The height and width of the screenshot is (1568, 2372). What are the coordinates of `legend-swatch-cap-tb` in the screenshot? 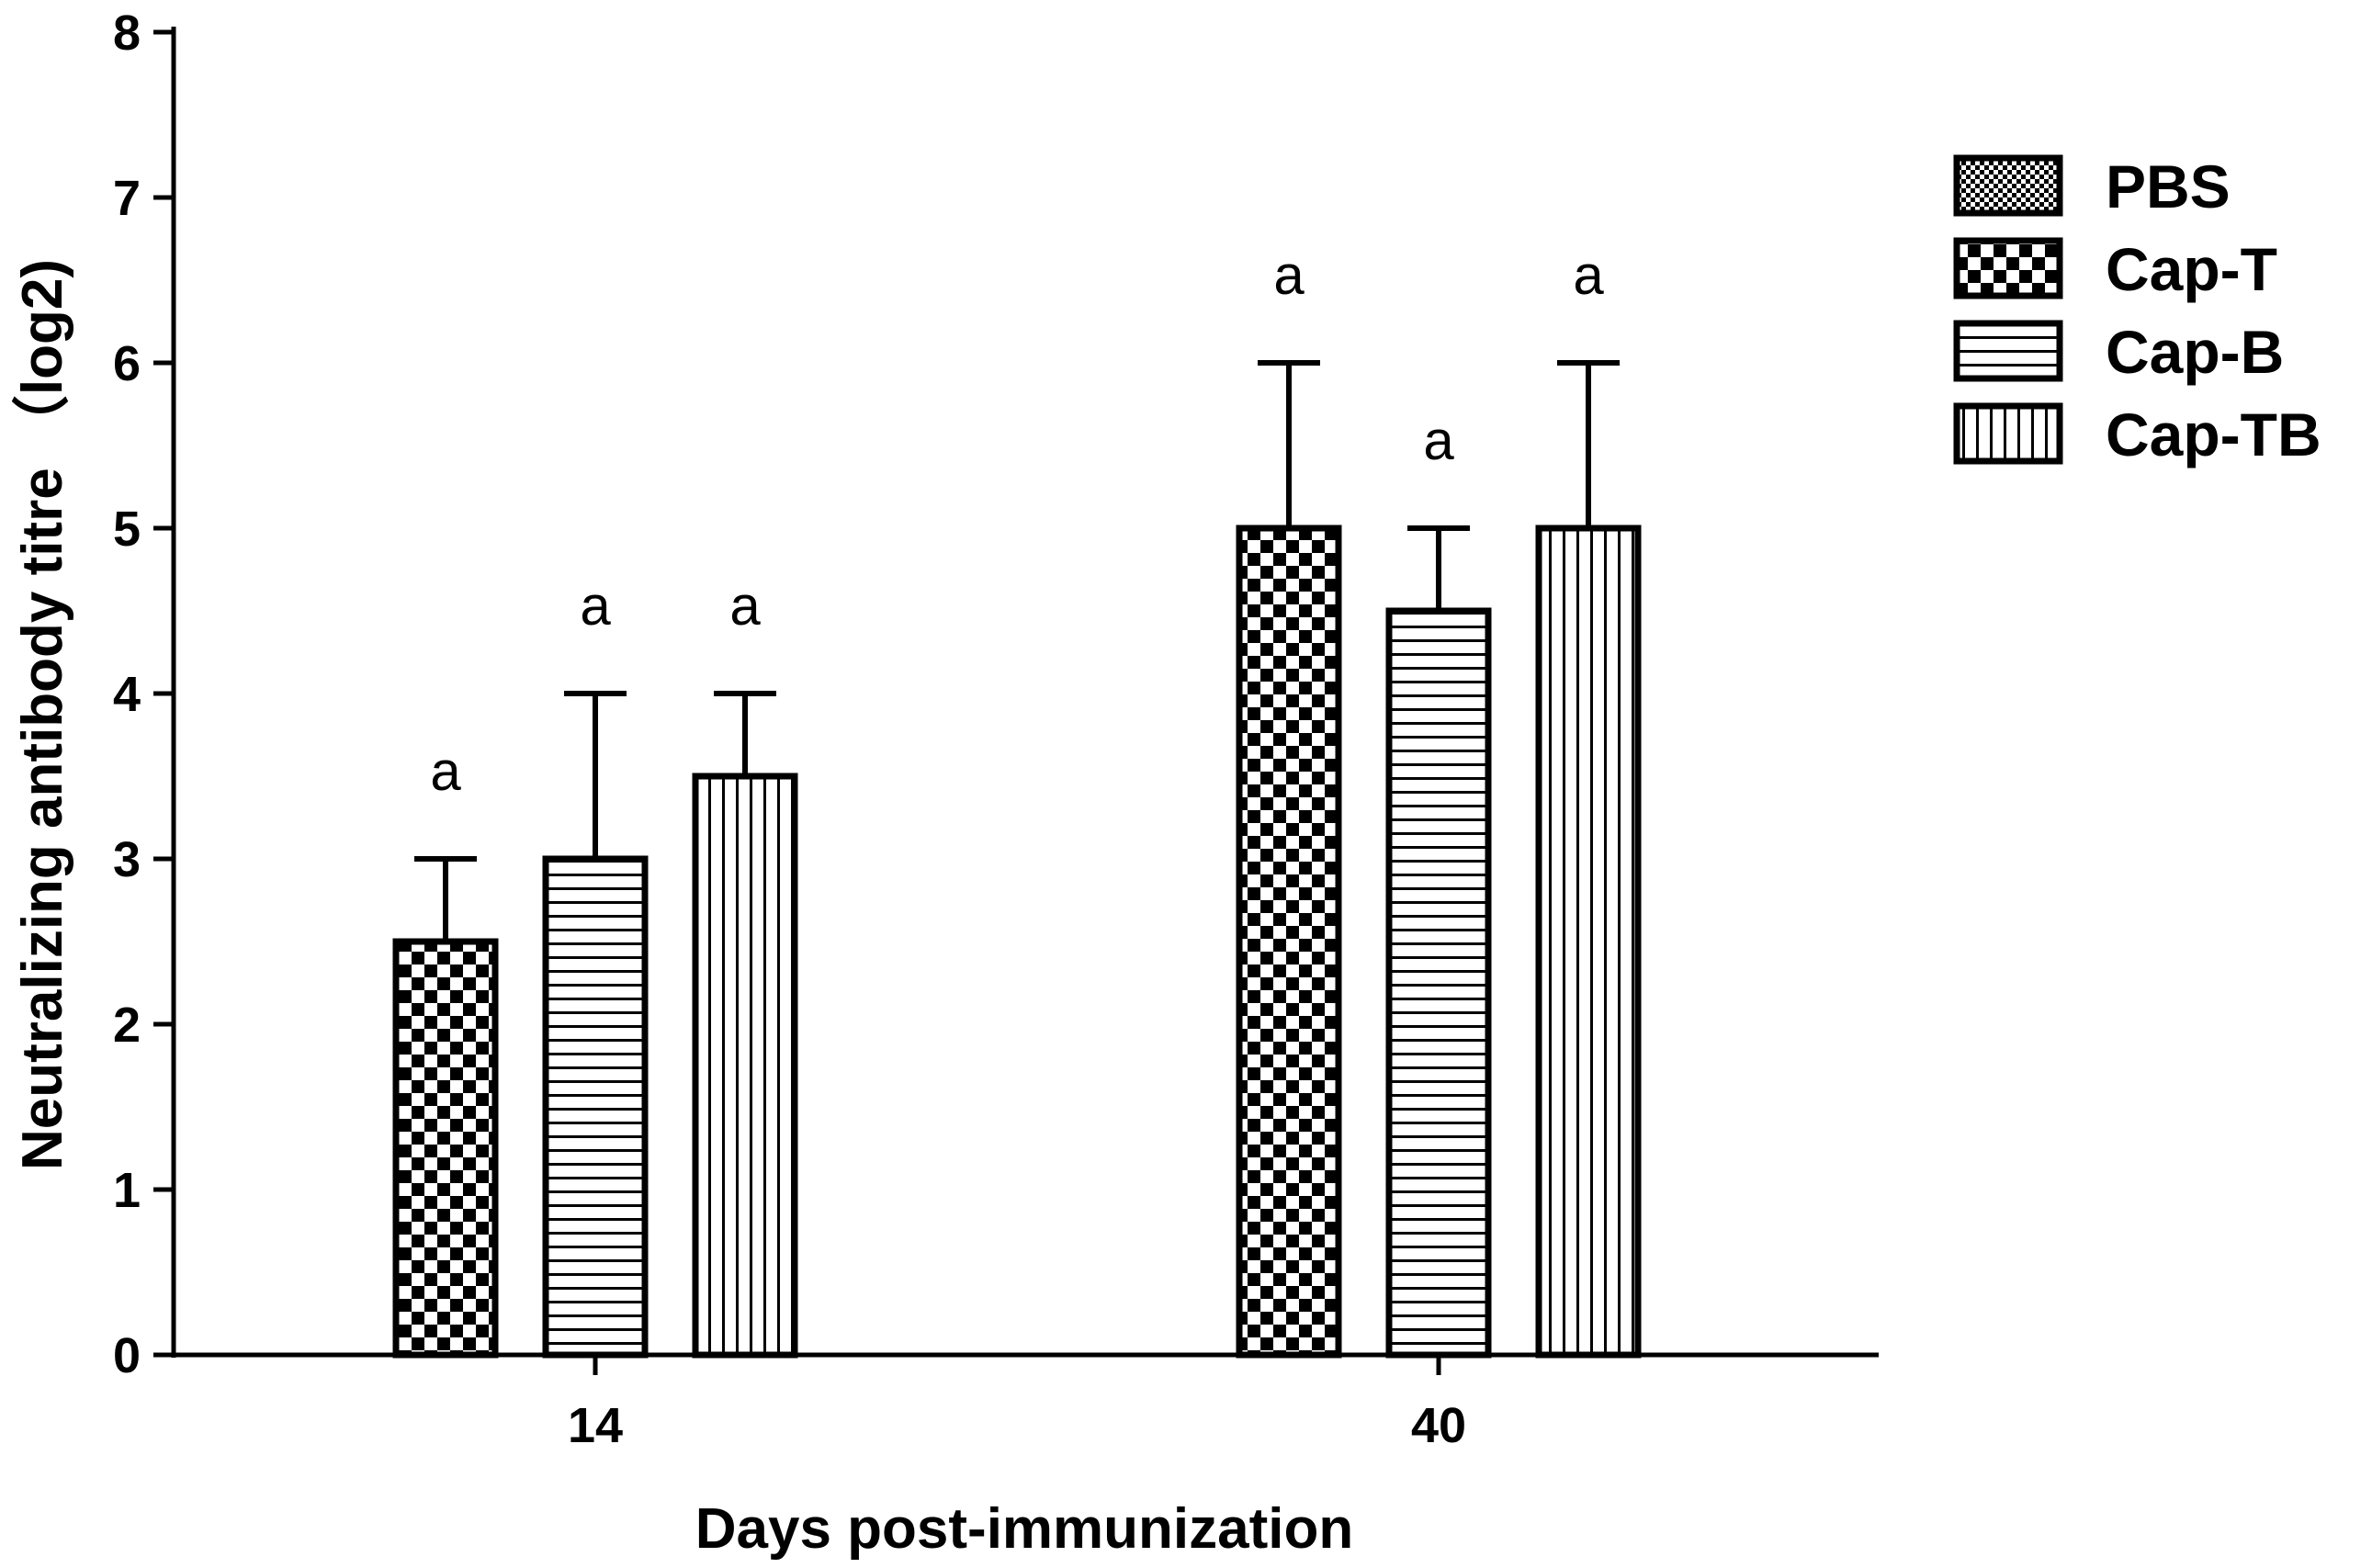 It's located at (2008, 434).